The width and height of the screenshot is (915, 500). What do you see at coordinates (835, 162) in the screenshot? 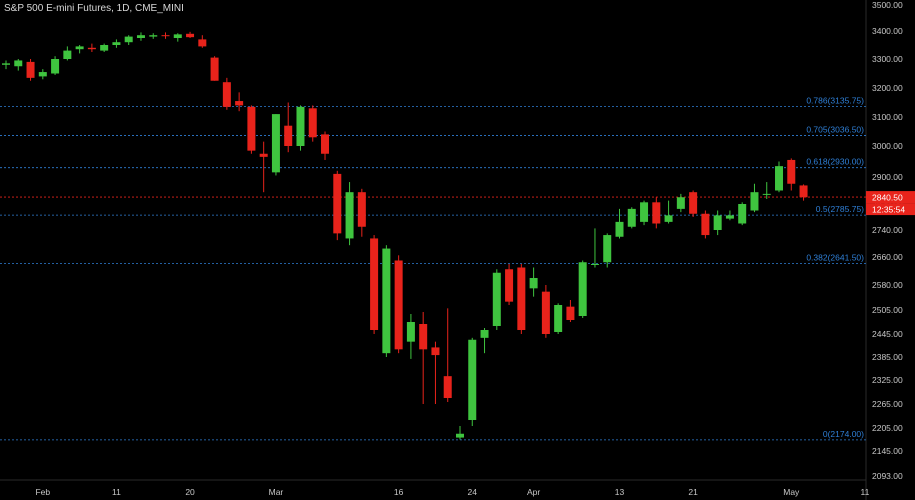
I see `fib-level-label: 0.618(2930.00)` at bounding box center [835, 162].